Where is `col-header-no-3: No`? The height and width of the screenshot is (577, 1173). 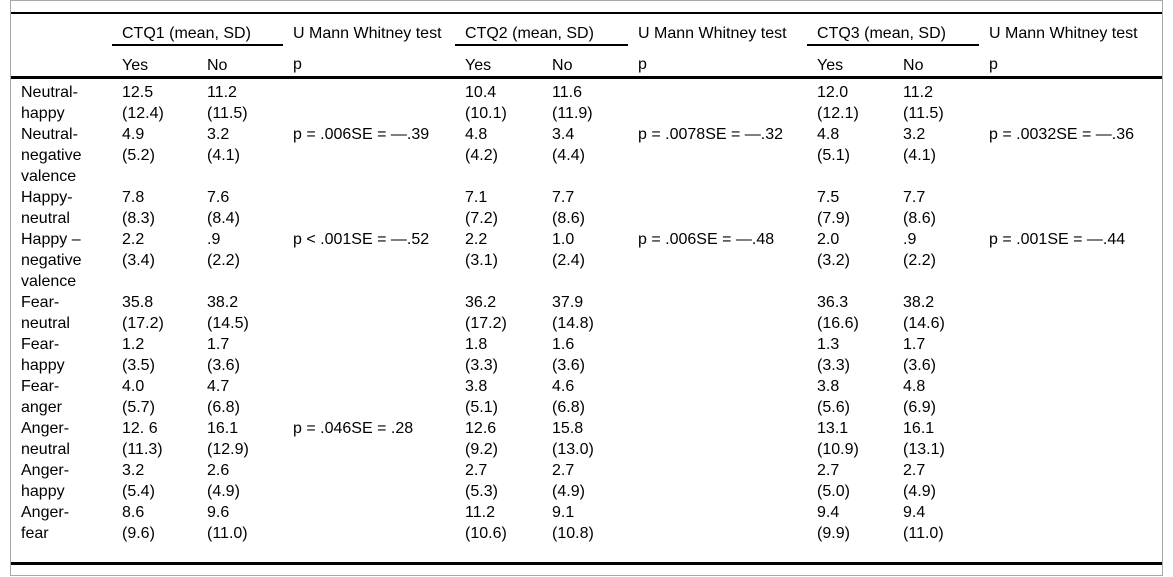
col-header-no-3: No is located at coordinates (936, 62).